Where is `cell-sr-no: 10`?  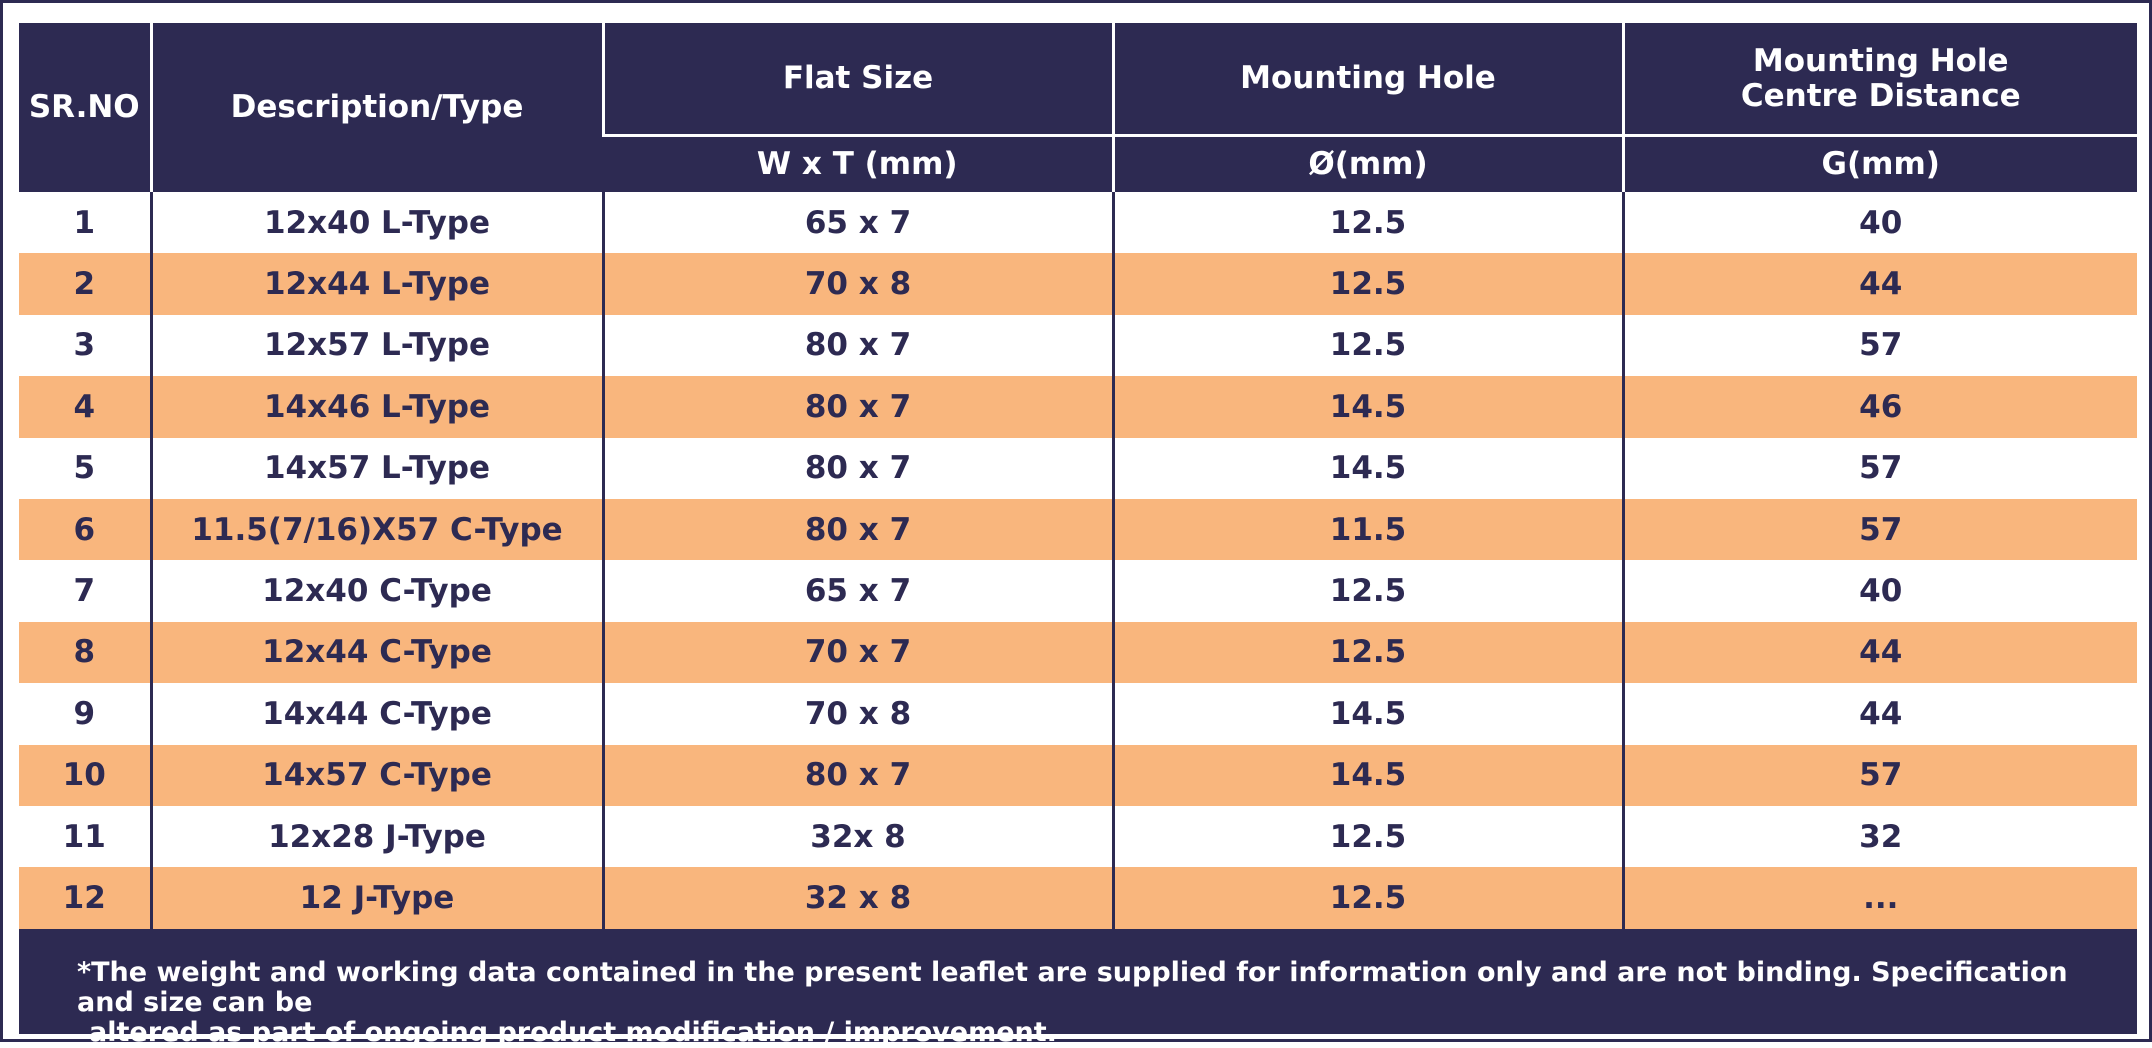
cell-sr-no: 10 is located at coordinates (85, 775).